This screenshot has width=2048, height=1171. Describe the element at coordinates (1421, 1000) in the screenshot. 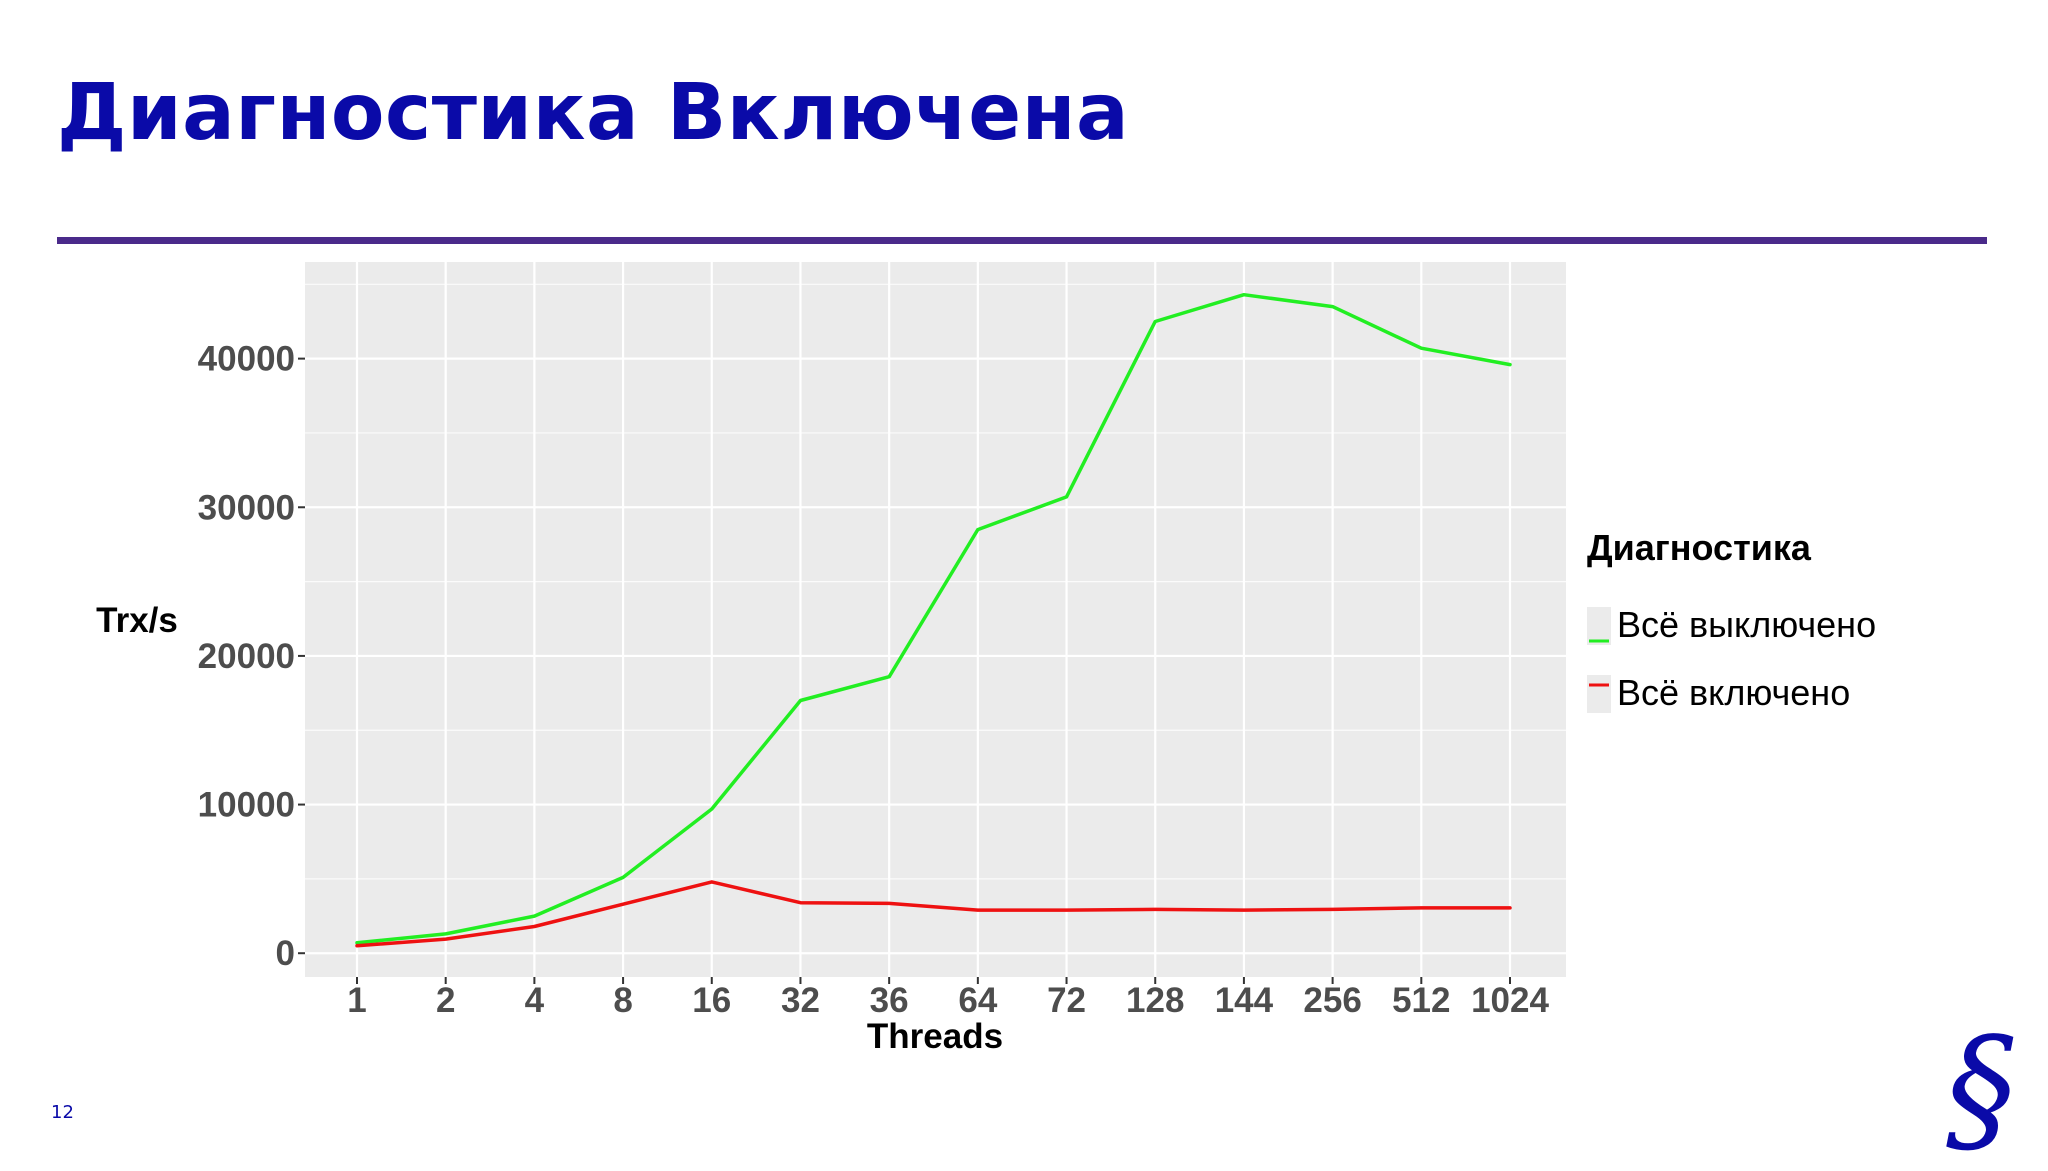

I see `x-tick-label: 512` at that location.